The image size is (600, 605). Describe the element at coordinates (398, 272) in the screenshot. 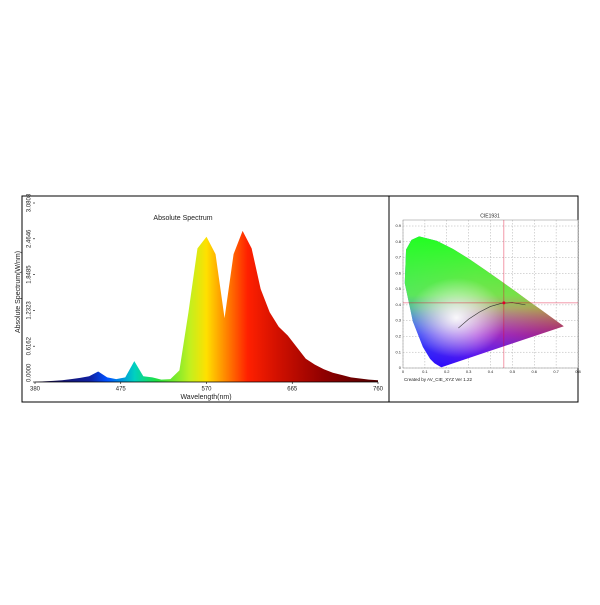

I see `y-tick-label: 0.6` at that location.